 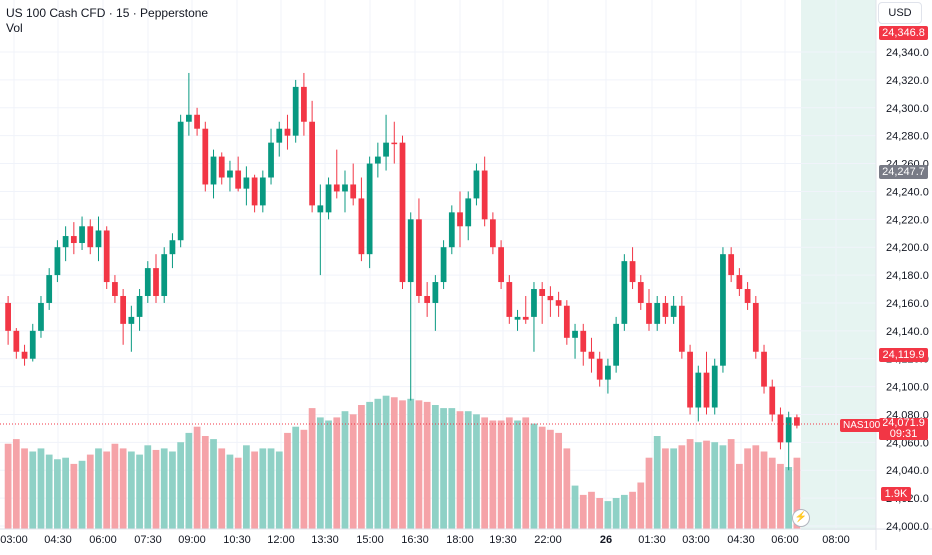 I want to click on low-price-tag: 24,247.7, so click(x=903, y=172).